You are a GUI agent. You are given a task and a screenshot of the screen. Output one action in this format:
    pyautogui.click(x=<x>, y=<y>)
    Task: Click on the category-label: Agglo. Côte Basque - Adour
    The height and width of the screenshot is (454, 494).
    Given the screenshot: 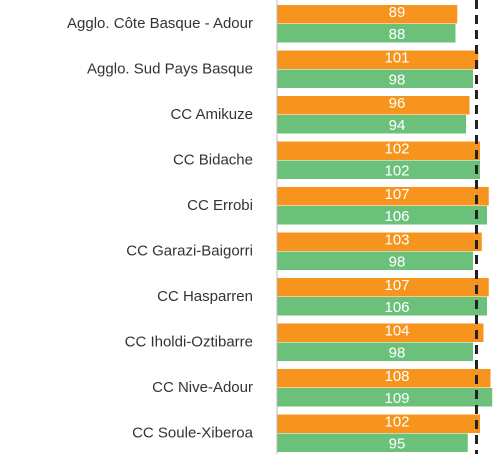 What is the action you would take?
    pyautogui.click(x=160, y=23)
    